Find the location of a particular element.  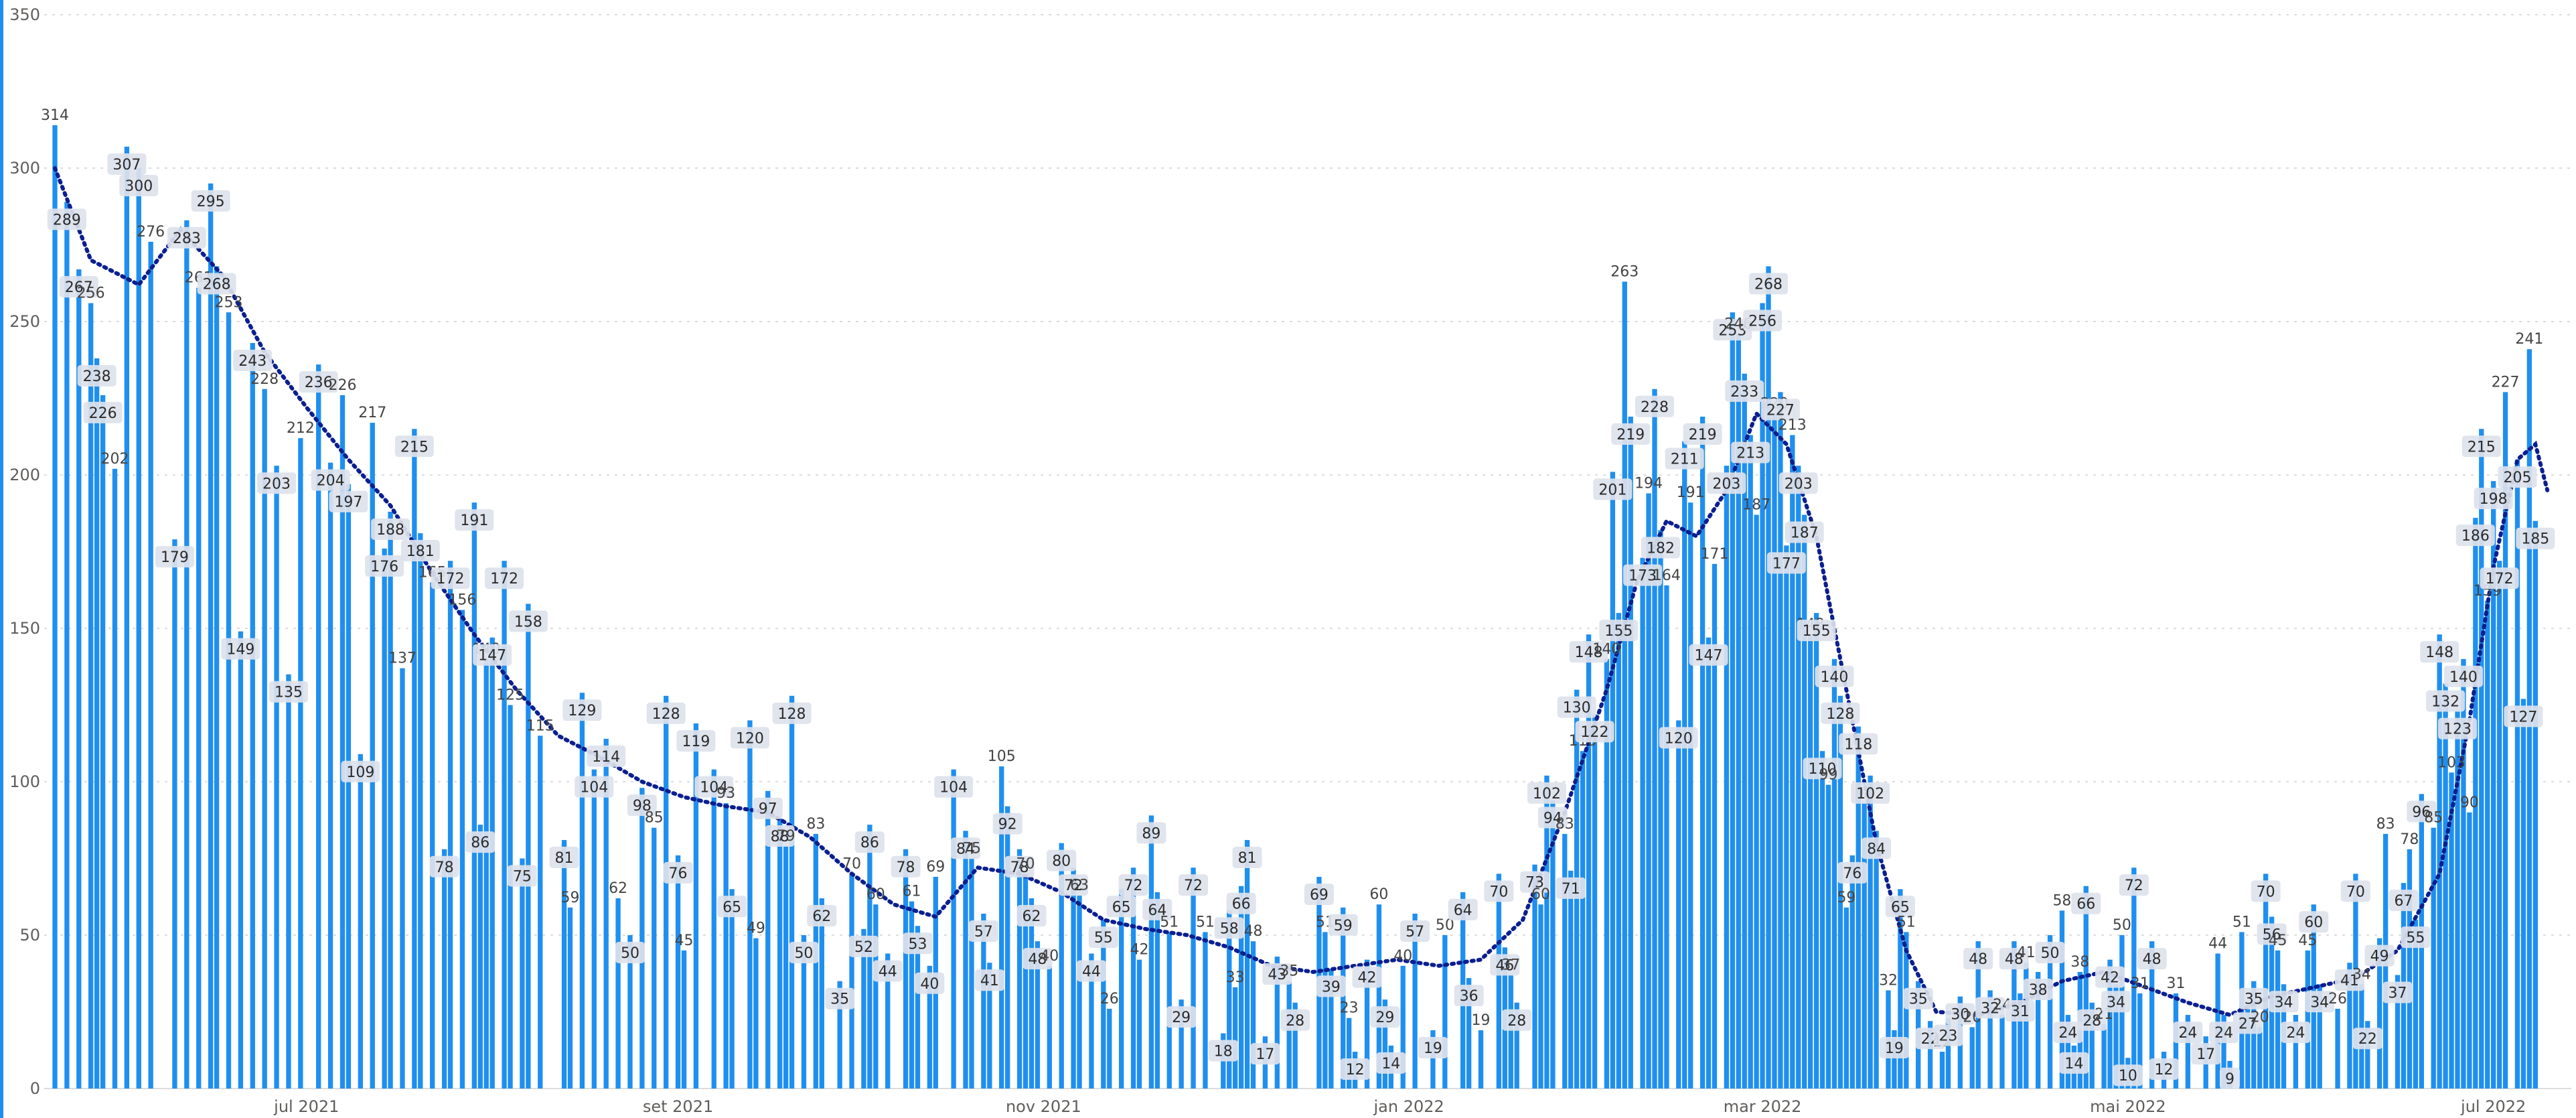

data-label: 148 is located at coordinates (2439, 652).